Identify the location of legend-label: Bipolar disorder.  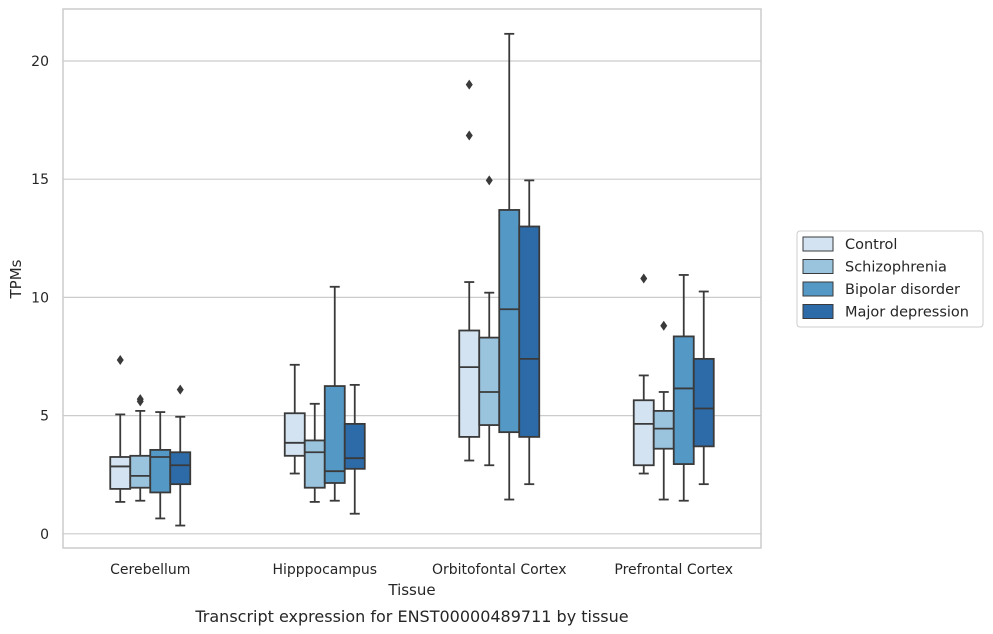
(902, 290).